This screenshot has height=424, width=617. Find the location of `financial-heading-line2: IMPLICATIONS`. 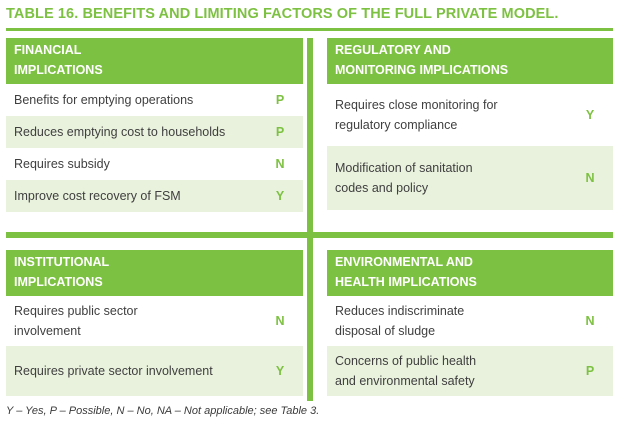

financial-heading-line2: IMPLICATIONS is located at coordinates (58, 70).